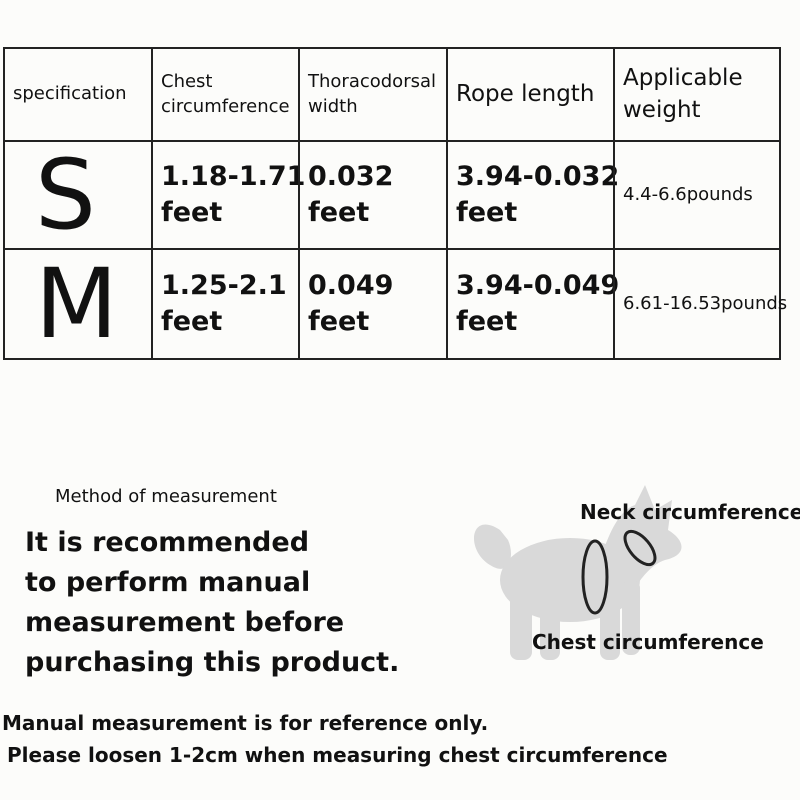 Image resolution: width=800 pixels, height=800 pixels. What do you see at coordinates (225, 106) in the screenshot?
I see `header-text: circumference` at bounding box center [225, 106].